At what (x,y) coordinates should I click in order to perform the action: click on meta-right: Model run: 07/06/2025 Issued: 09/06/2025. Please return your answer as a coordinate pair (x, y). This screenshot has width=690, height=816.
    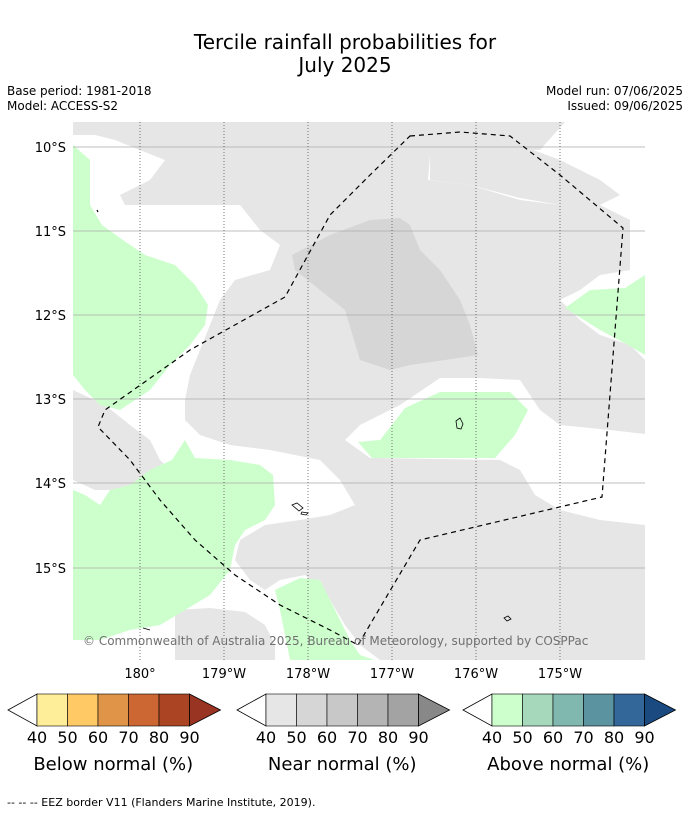
    Looking at the image, I should click on (614, 99).